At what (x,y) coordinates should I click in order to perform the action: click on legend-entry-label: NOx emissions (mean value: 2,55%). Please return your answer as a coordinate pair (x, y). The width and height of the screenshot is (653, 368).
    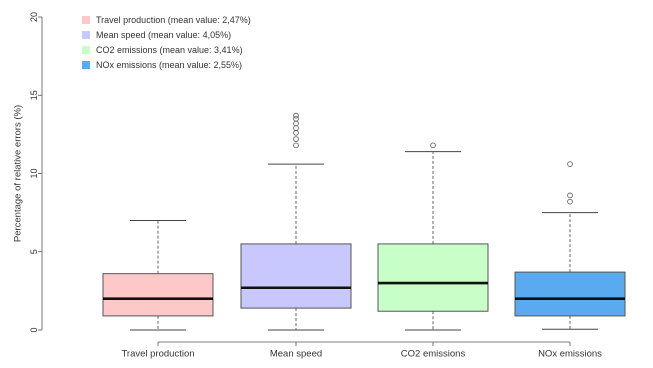
    Looking at the image, I should click on (169, 65).